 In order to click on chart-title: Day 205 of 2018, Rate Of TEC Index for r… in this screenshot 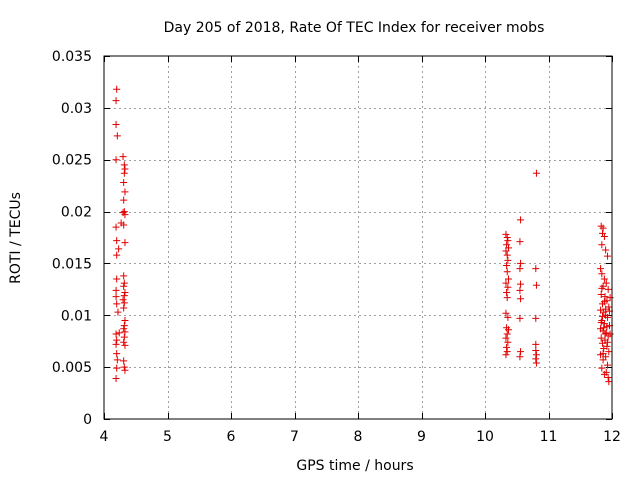, I will do `click(354, 28)`.